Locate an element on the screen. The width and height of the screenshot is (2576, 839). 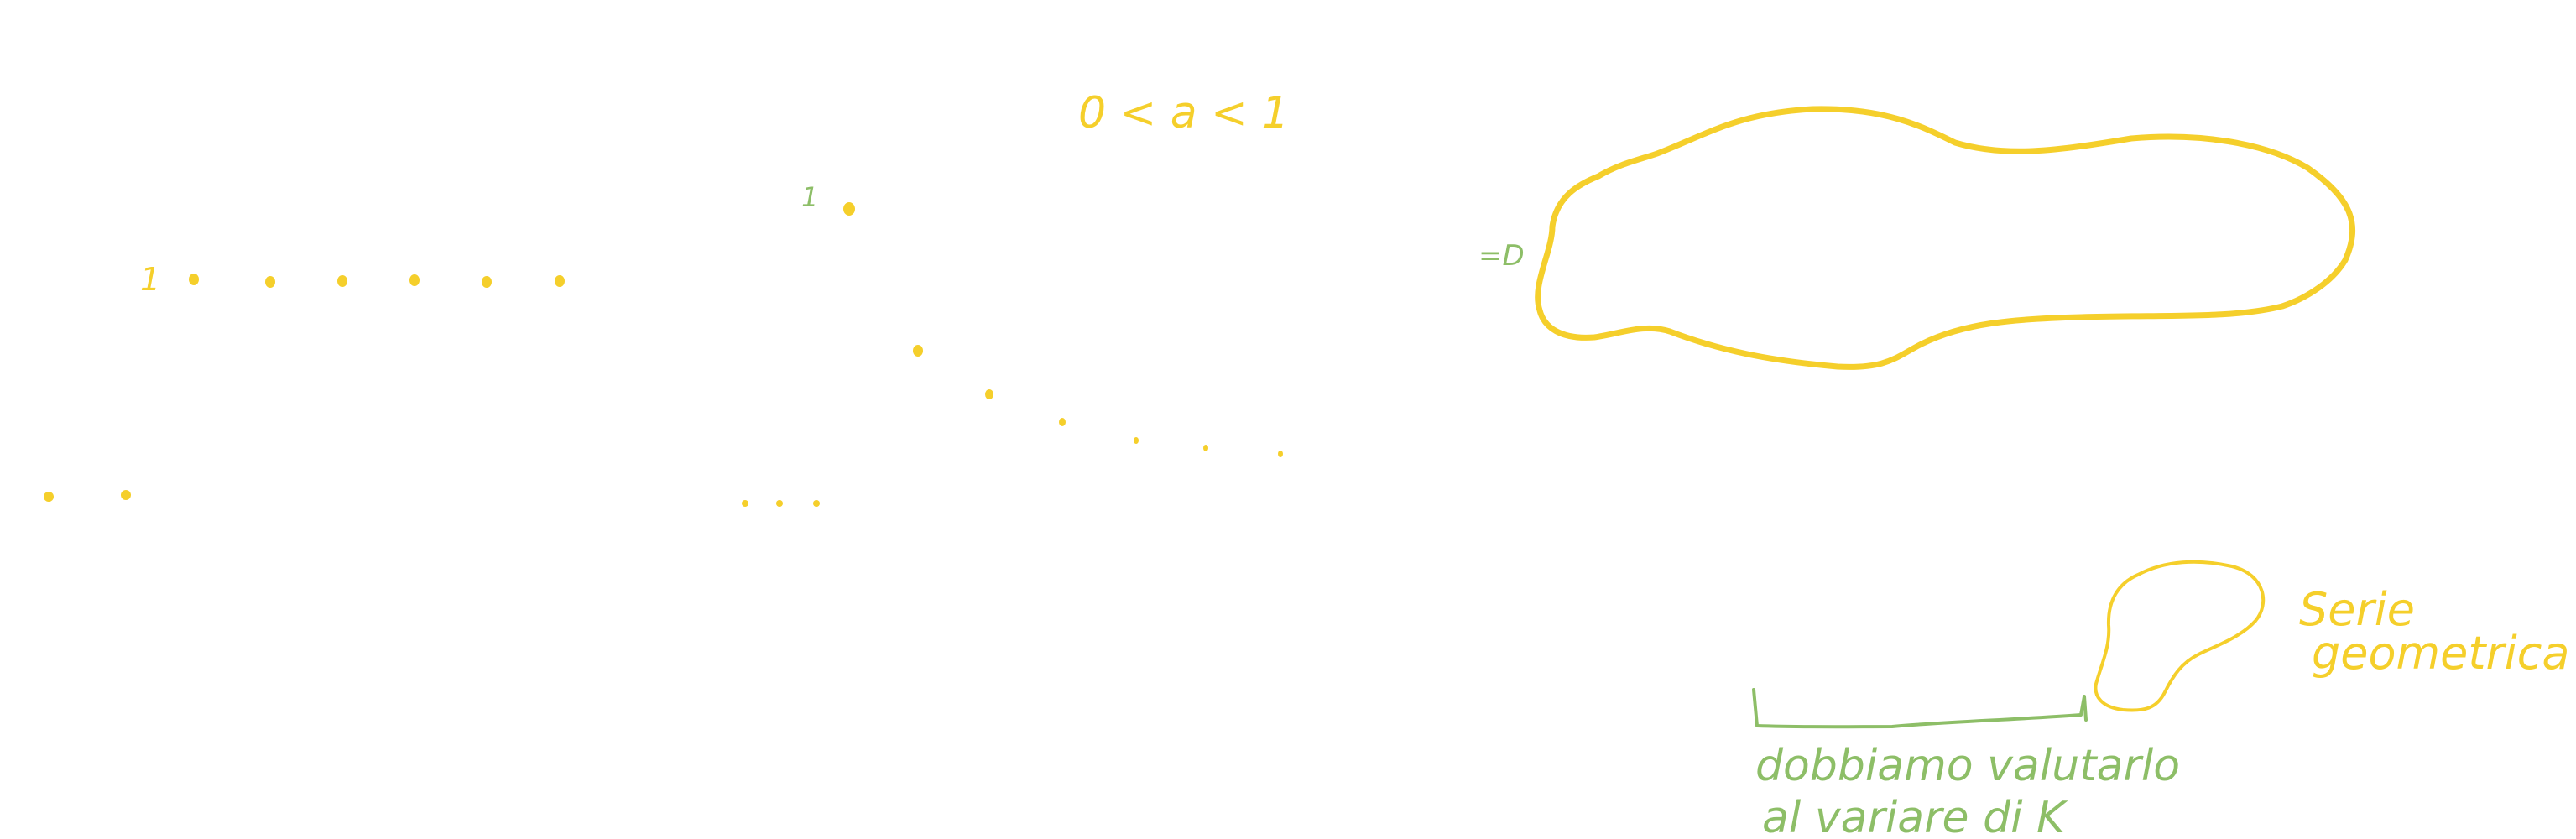
ellipsis-dots is located at coordinates (781, 503).